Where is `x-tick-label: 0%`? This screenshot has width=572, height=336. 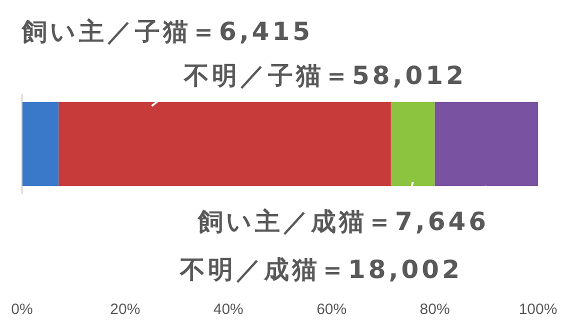 x-tick-label: 0% is located at coordinates (22, 309).